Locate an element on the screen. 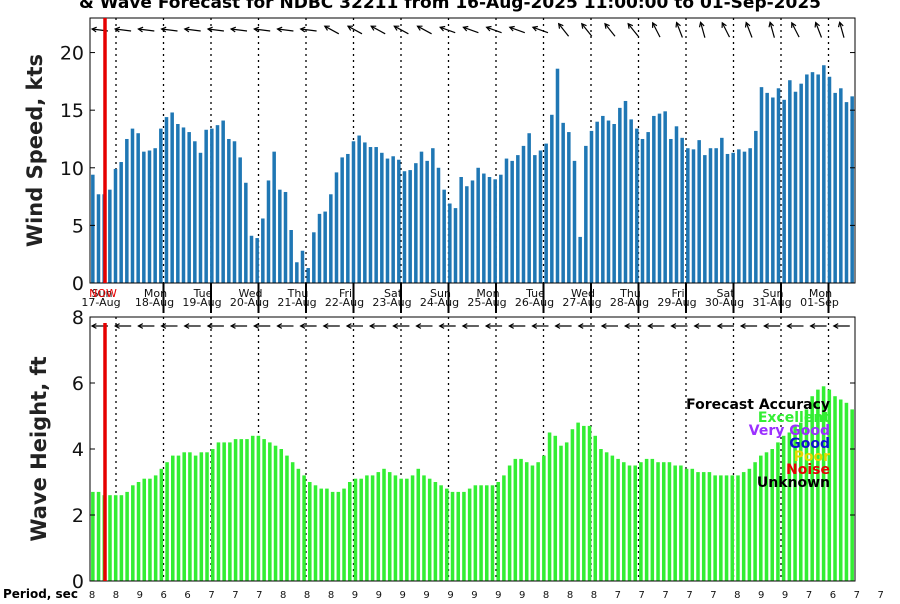 The height and width of the screenshot is (604, 900). period-value: 9 is located at coordinates (426, 595).